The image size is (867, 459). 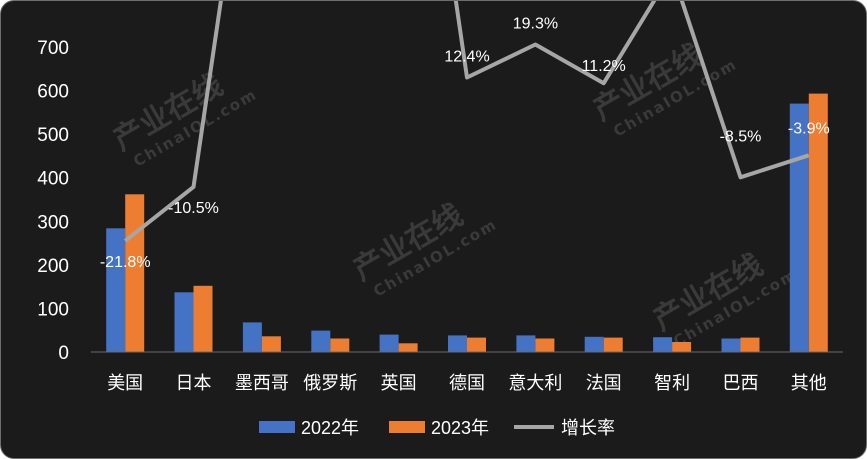 I want to click on legend-label: 2023年, so click(x=460, y=428).